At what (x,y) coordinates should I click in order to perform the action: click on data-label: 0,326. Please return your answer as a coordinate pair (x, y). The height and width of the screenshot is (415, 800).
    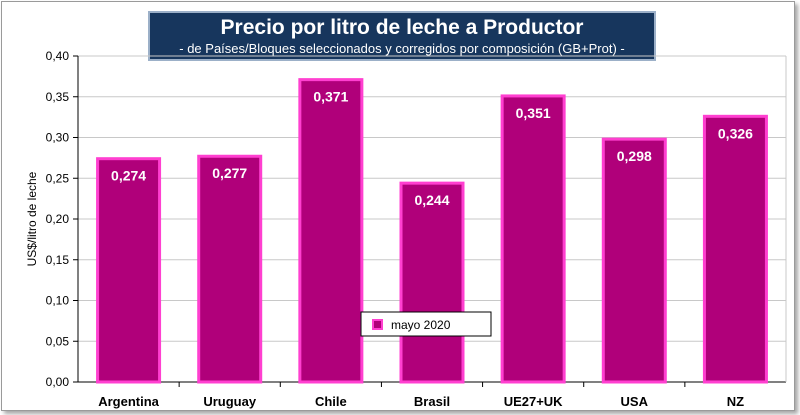
    Looking at the image, I should click on (735, 133).